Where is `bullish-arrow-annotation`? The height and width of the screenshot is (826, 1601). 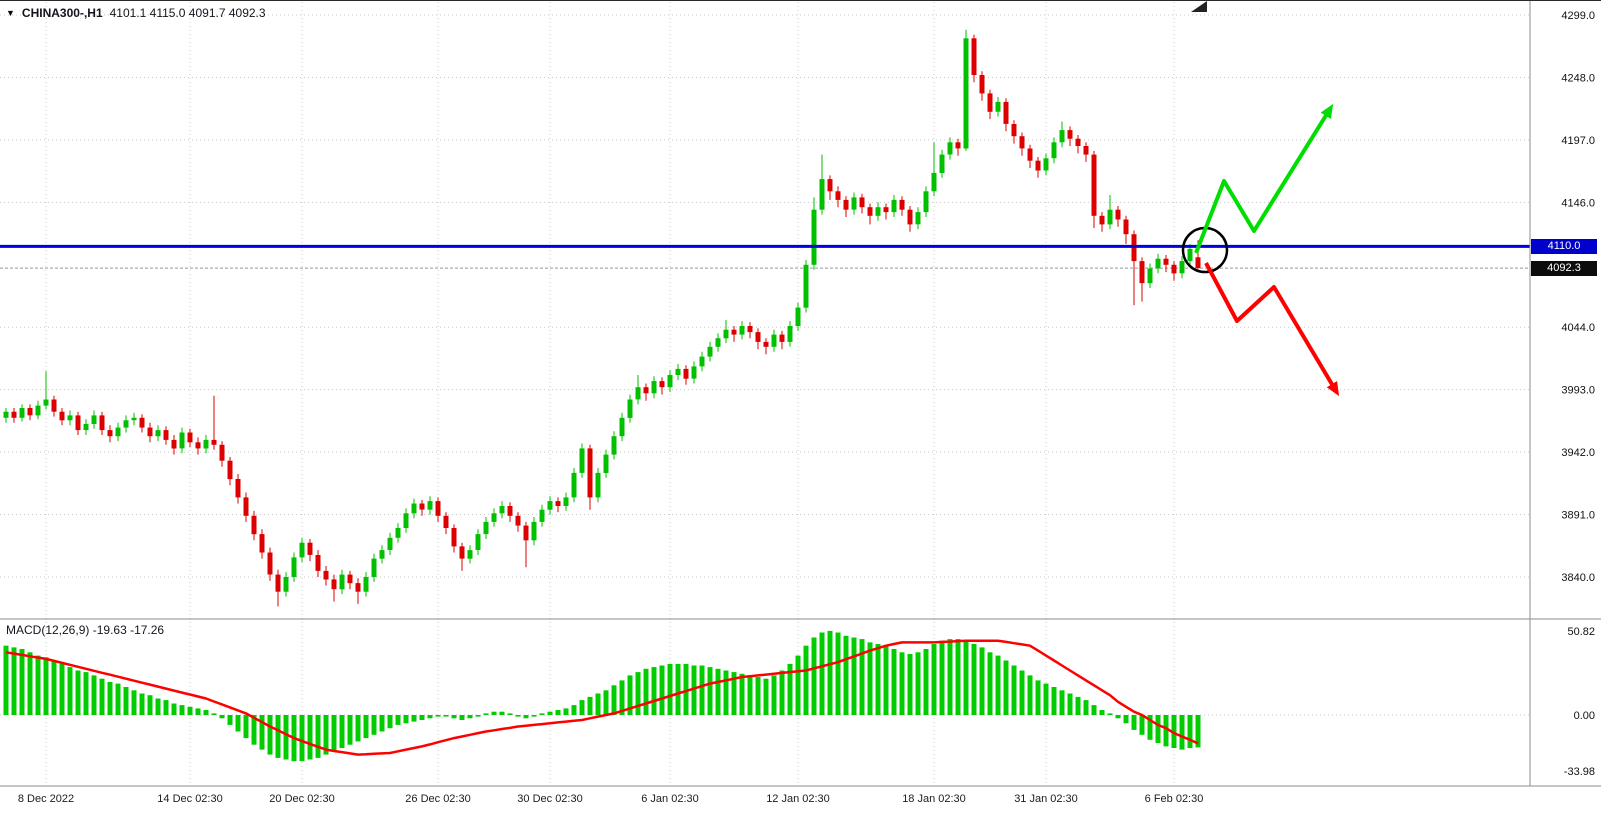
bullish-arrow-annotation is located at coordinates (1264, 178).